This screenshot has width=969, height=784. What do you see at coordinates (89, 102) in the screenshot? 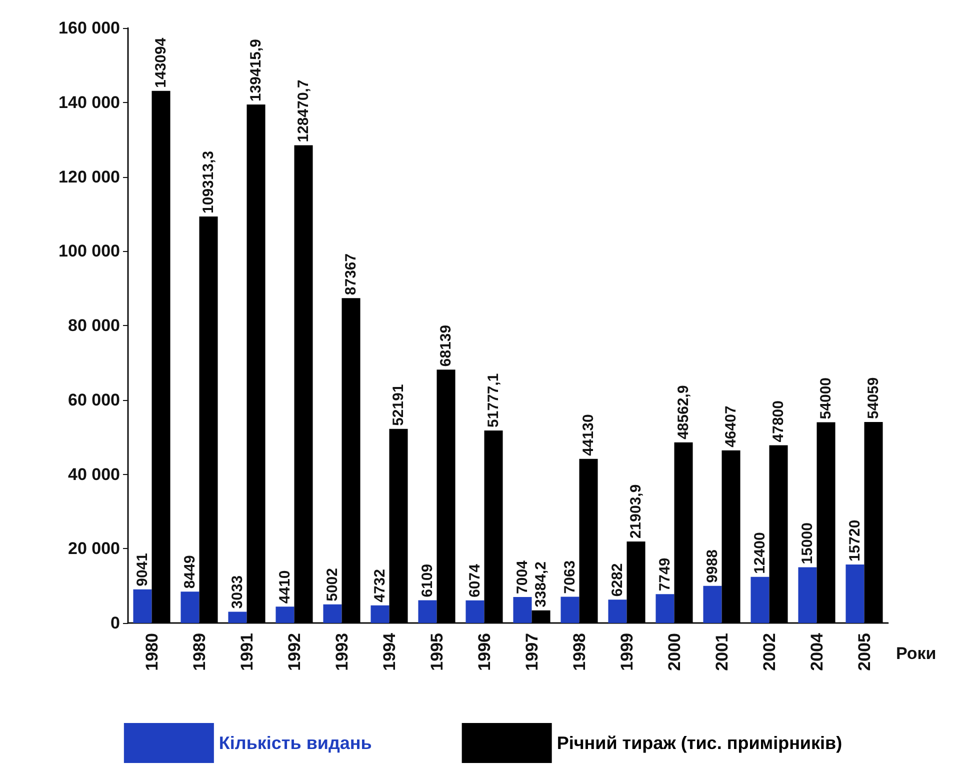
I see `y-tick-label: 140 000` at bounding box center [89, 102].